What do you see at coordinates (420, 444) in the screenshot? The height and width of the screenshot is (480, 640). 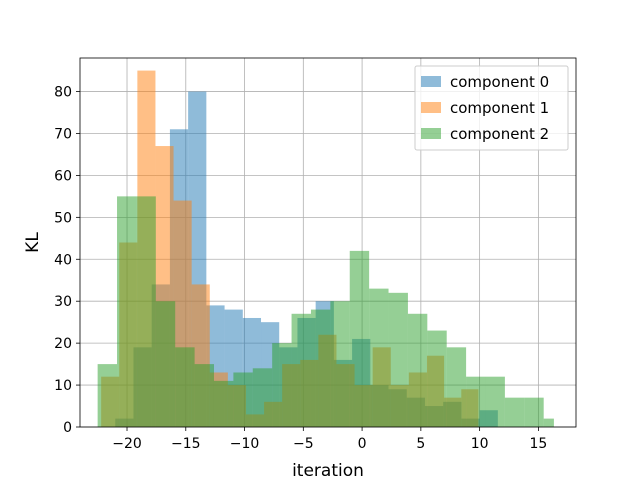 I see `x-tick-label: 5` at bounding box center [420, 444].